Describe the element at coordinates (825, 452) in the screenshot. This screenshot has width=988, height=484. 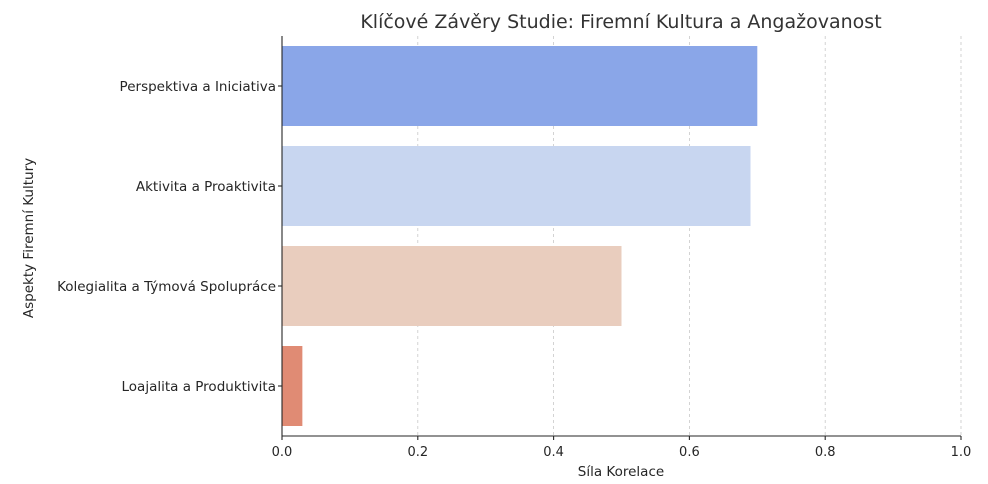
I see `x-tick-label: 0.8` at that location.